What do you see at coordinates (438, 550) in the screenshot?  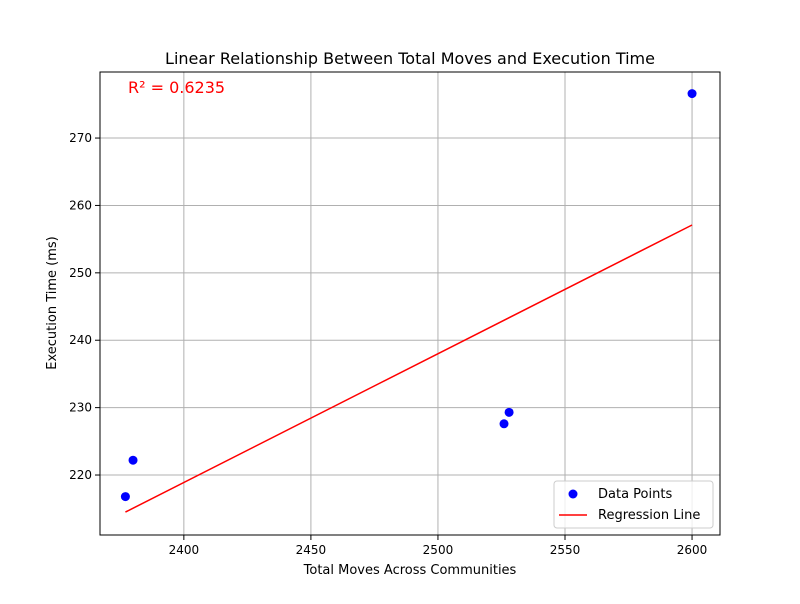 I see `x-tick-label: 2500` at bounding box center [438, 550].